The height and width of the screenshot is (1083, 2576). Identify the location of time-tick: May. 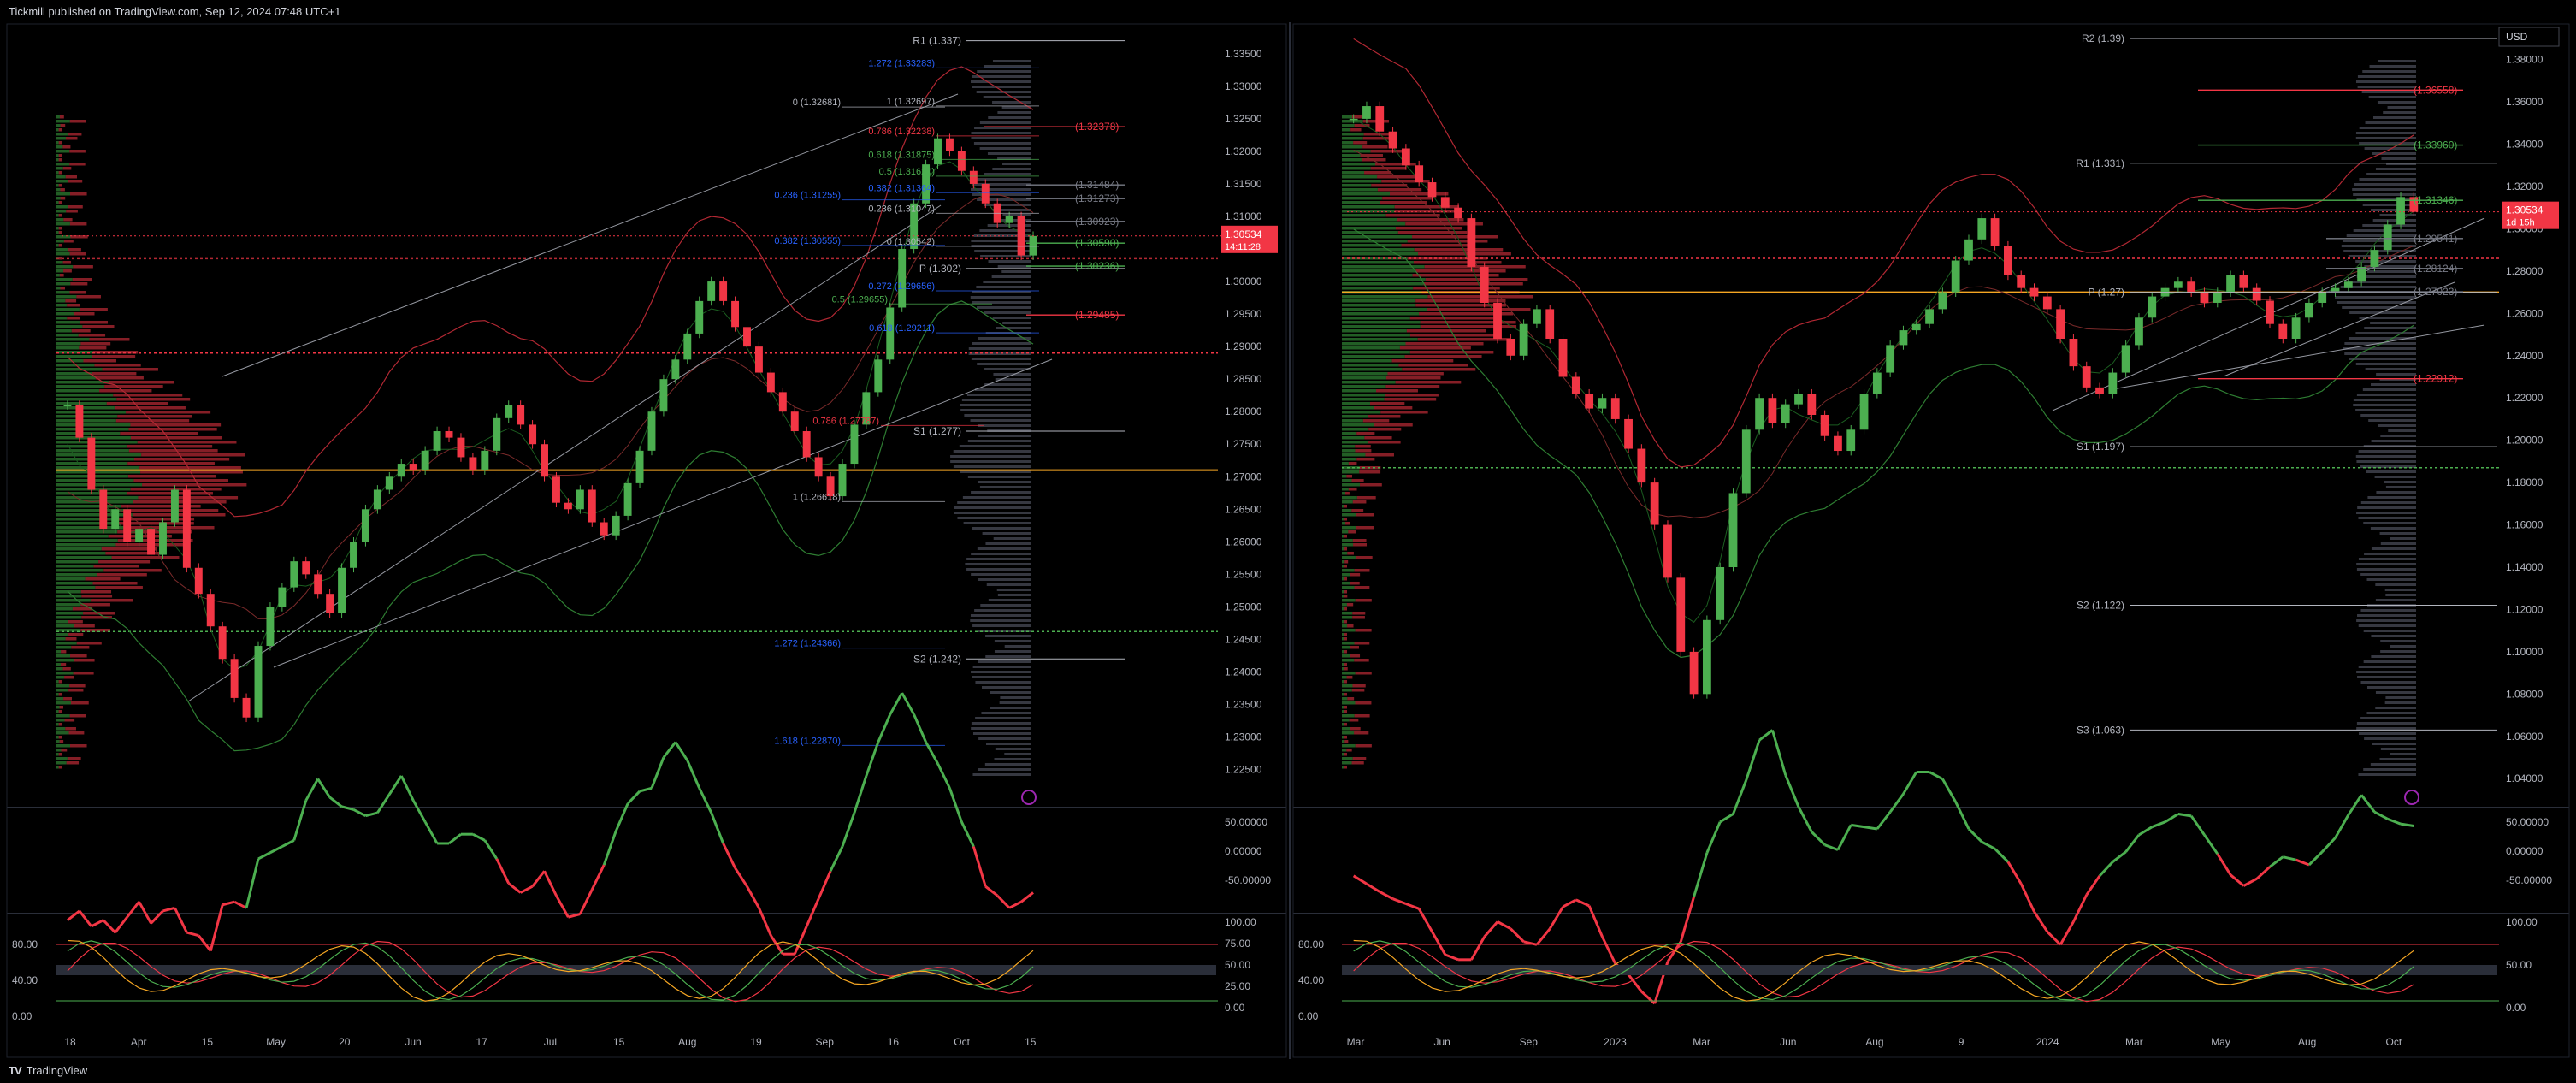
(276, 1042).